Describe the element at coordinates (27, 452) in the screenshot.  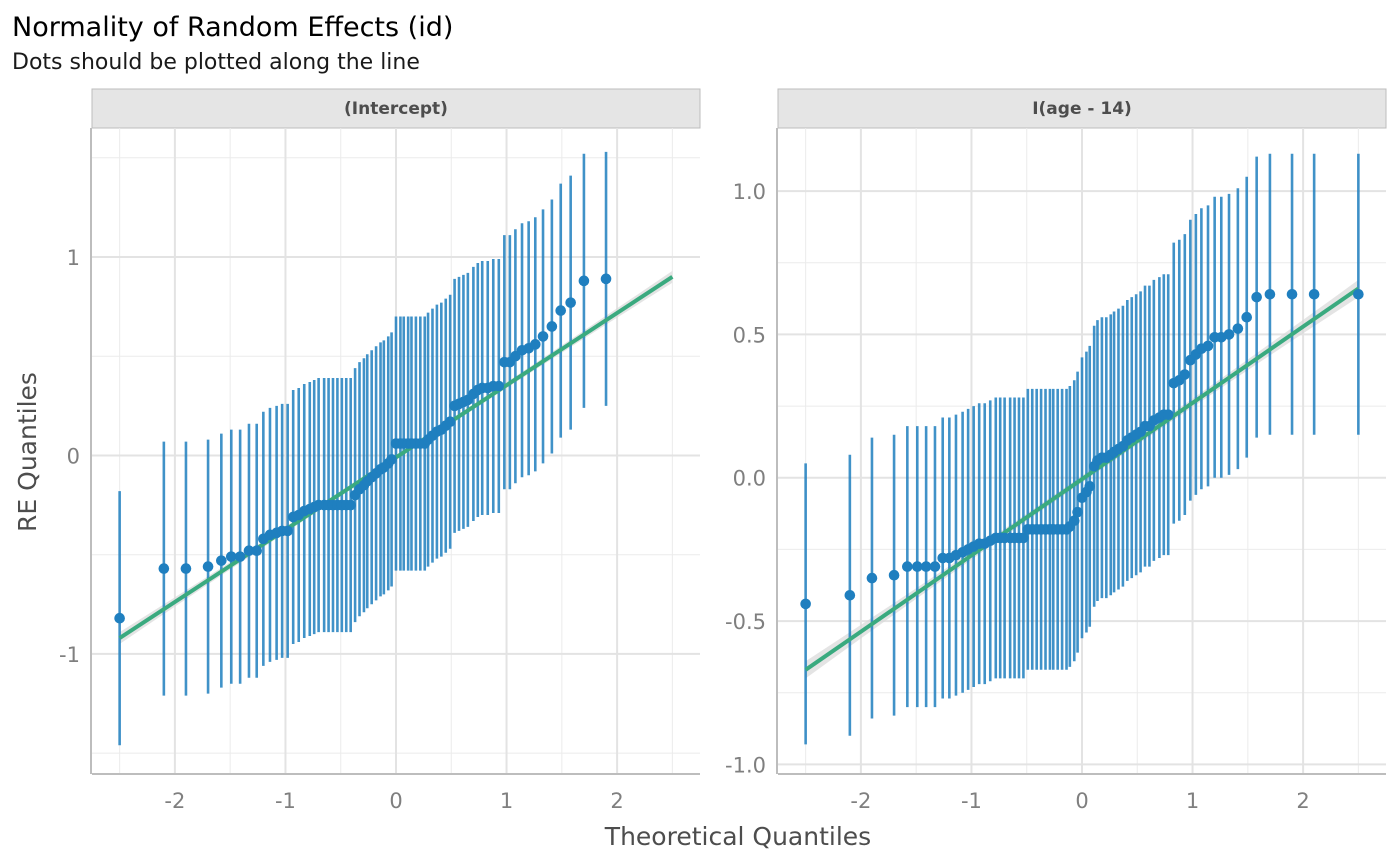
I see `y-axis-title: RE Quantiles` at that location.